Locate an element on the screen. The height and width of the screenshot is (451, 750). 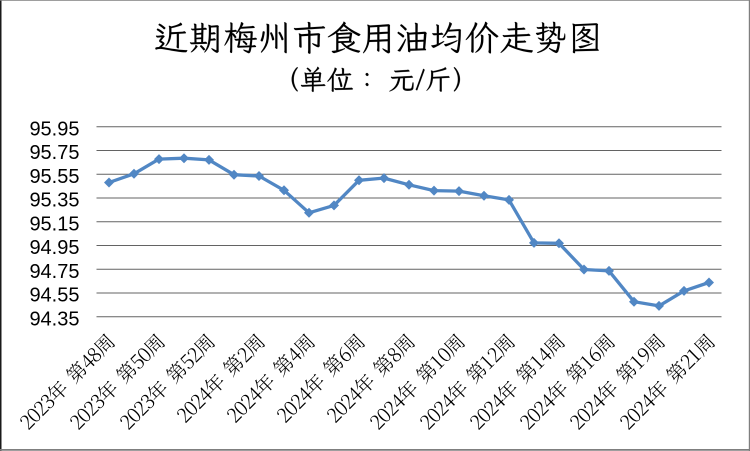
svg-text: 94.95 is located at coordinates (54, 248).